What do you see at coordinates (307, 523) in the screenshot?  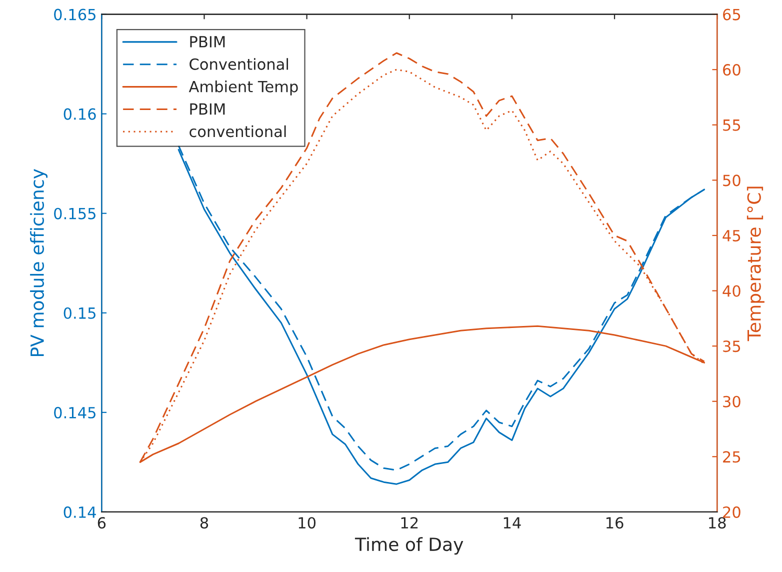 I see `x-tick-label: 10` at bounding box center [307, 523].